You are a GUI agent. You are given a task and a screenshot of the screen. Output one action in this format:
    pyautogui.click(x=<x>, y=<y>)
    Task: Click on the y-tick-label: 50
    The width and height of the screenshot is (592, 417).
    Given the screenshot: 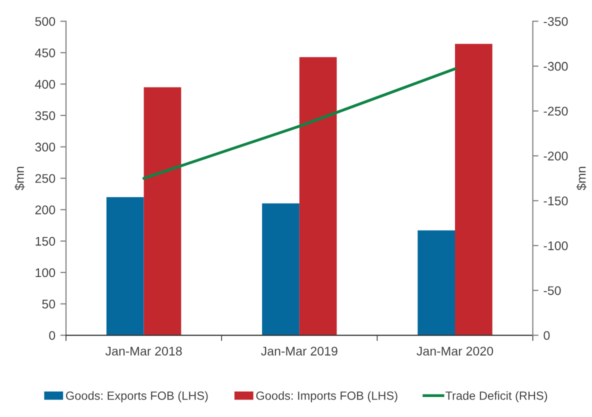 What is the action you would take?
    pyautogui.click(x=49, y=304)
    